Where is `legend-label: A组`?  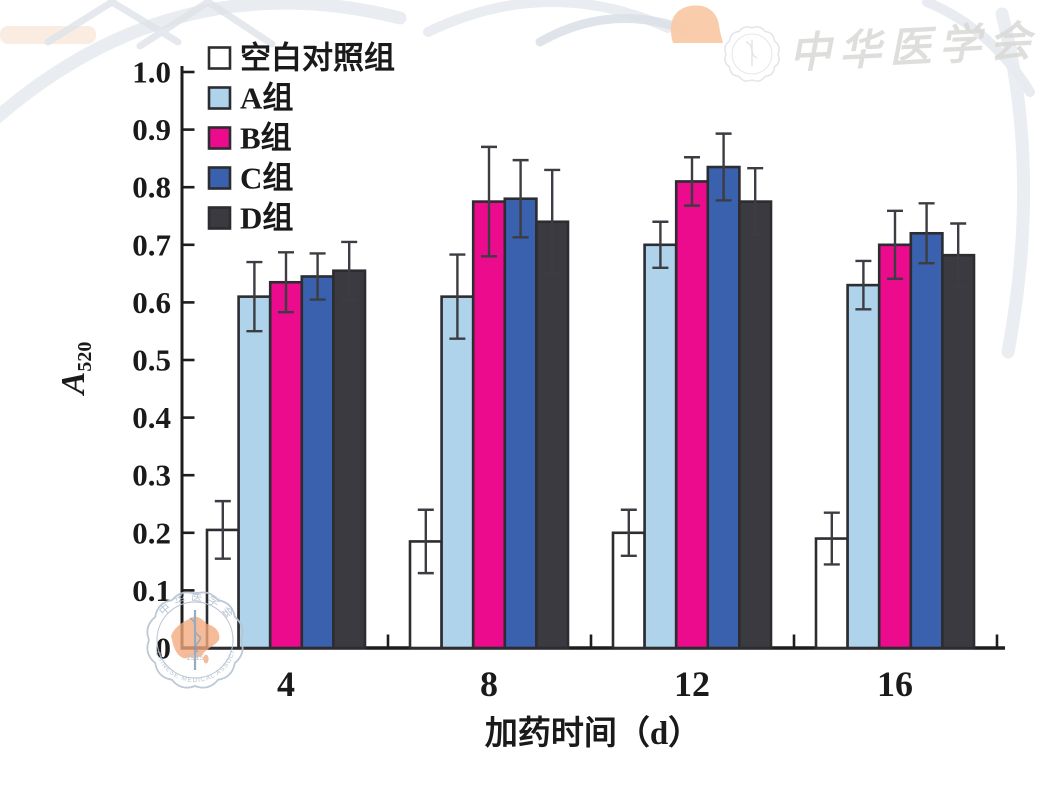 legend-label: A组 is located at coordinates (266, 98).